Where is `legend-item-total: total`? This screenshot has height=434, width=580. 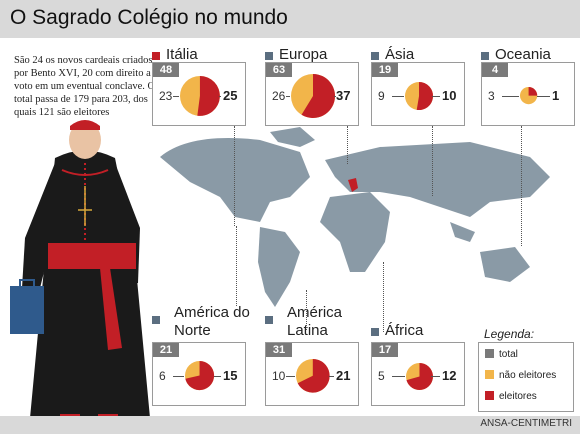
legend-item-total: total is located at coordinates (501, 354).